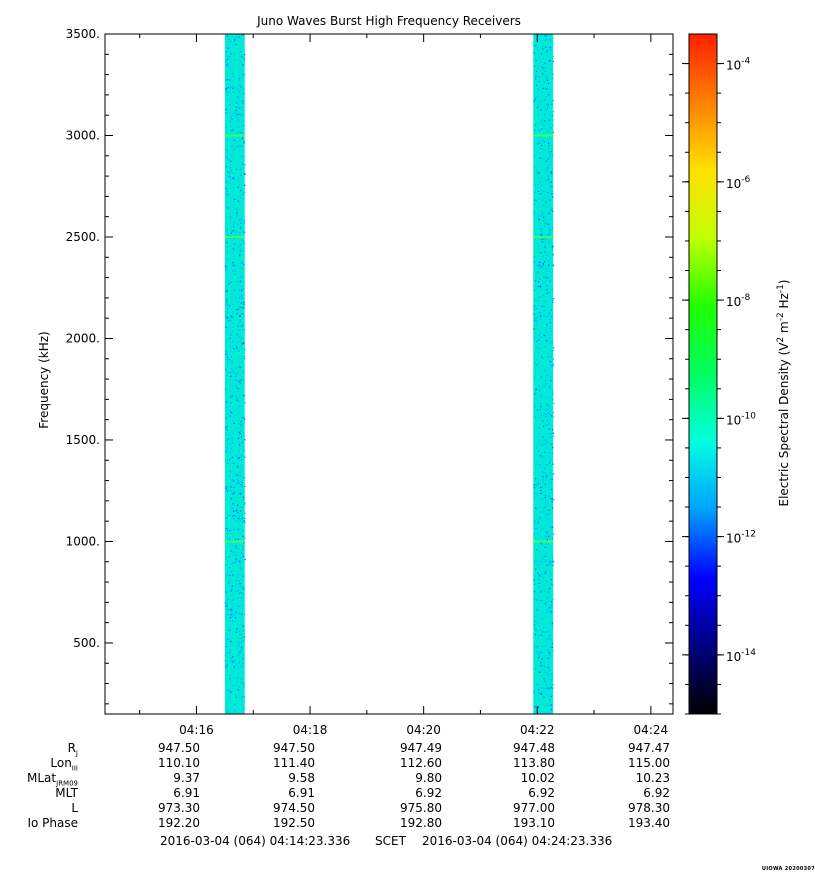 The height and width of the screenshot is (880, 815). Describe the element at coordinates (294, 808) in the screenshot. I see `ephemeris-cell: 974.50` at that location.